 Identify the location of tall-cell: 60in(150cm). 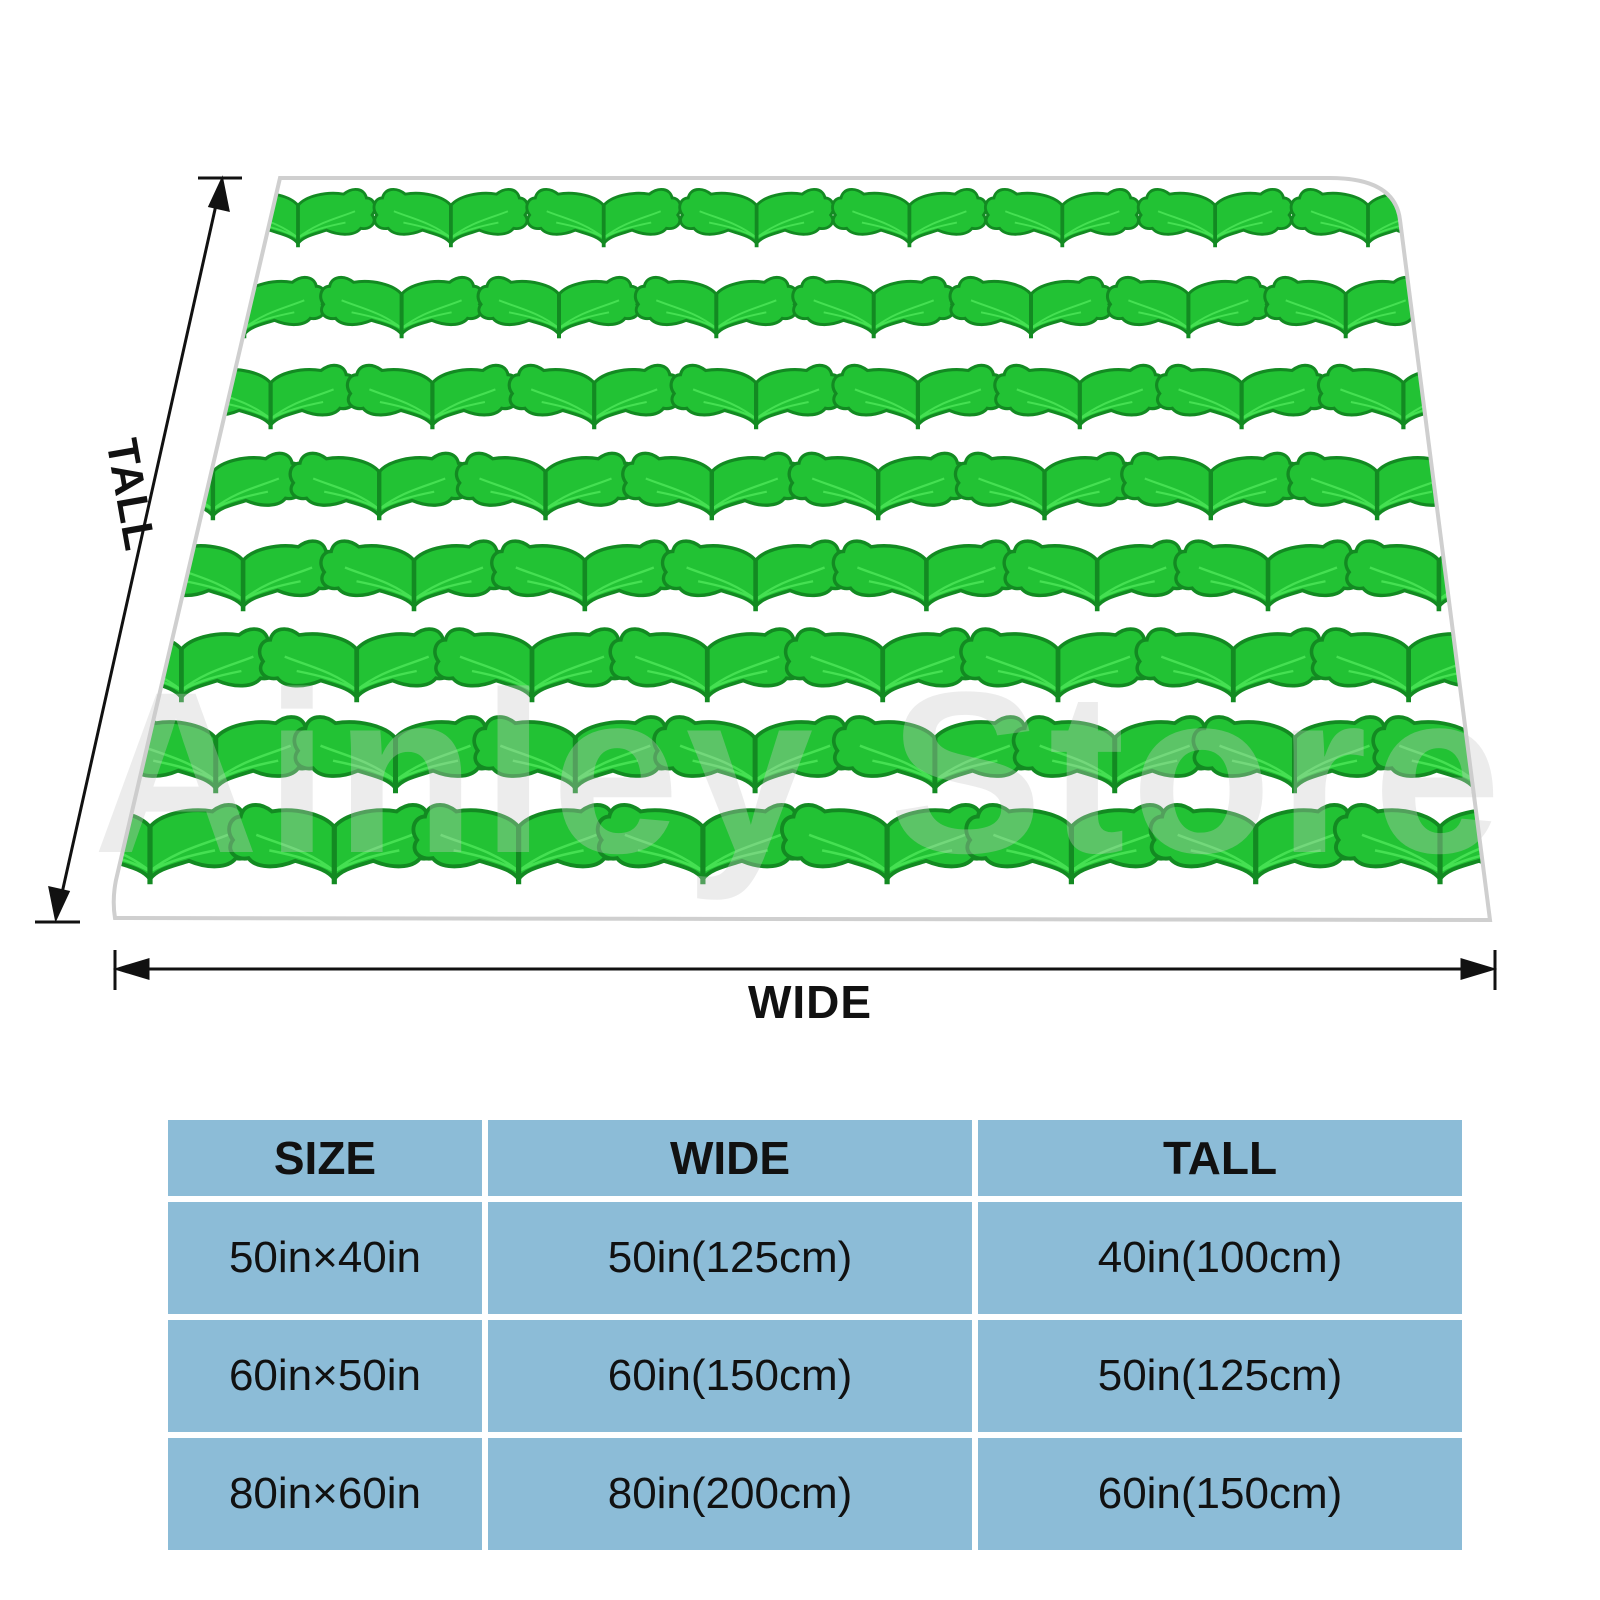
(1220, 1494).